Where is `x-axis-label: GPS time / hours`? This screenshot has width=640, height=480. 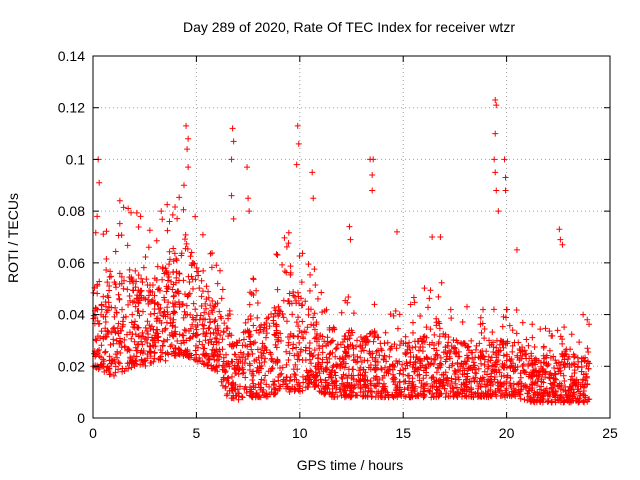
x-axis-label: GPS time / hours is located at coordinates (350, 465).